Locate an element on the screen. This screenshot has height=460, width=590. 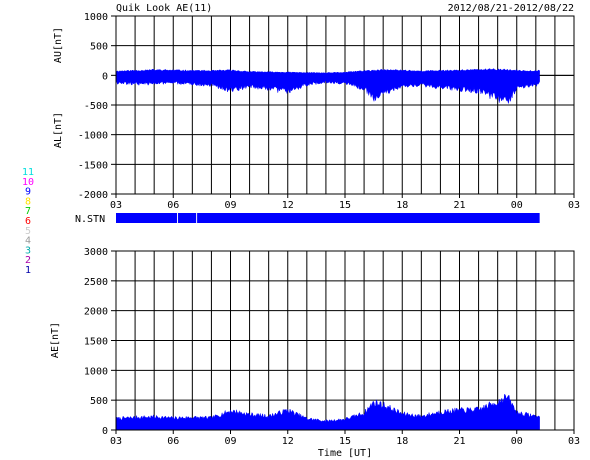
ae-data is located at coordinates (327, 412).